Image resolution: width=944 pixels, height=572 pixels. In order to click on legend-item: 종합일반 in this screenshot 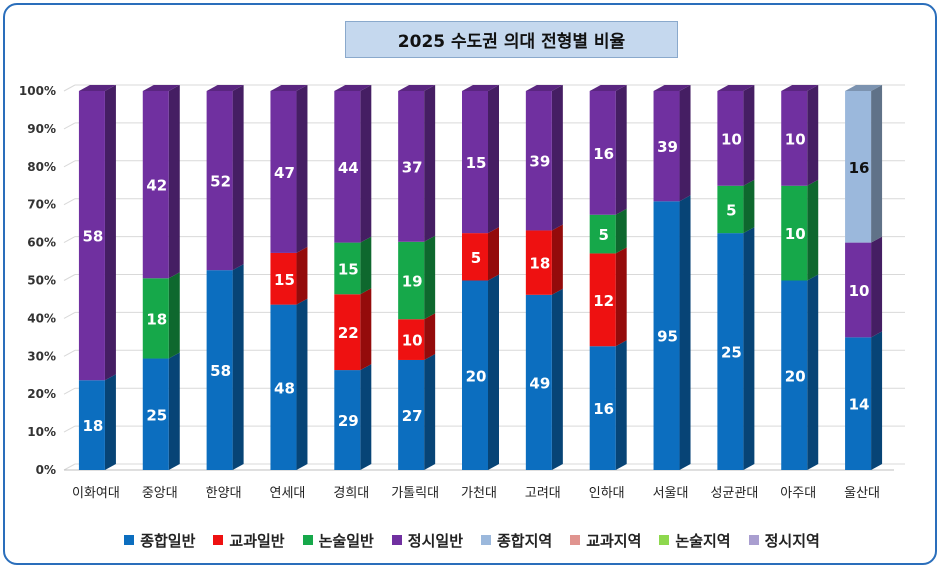, I will do `click(159, 540)`.